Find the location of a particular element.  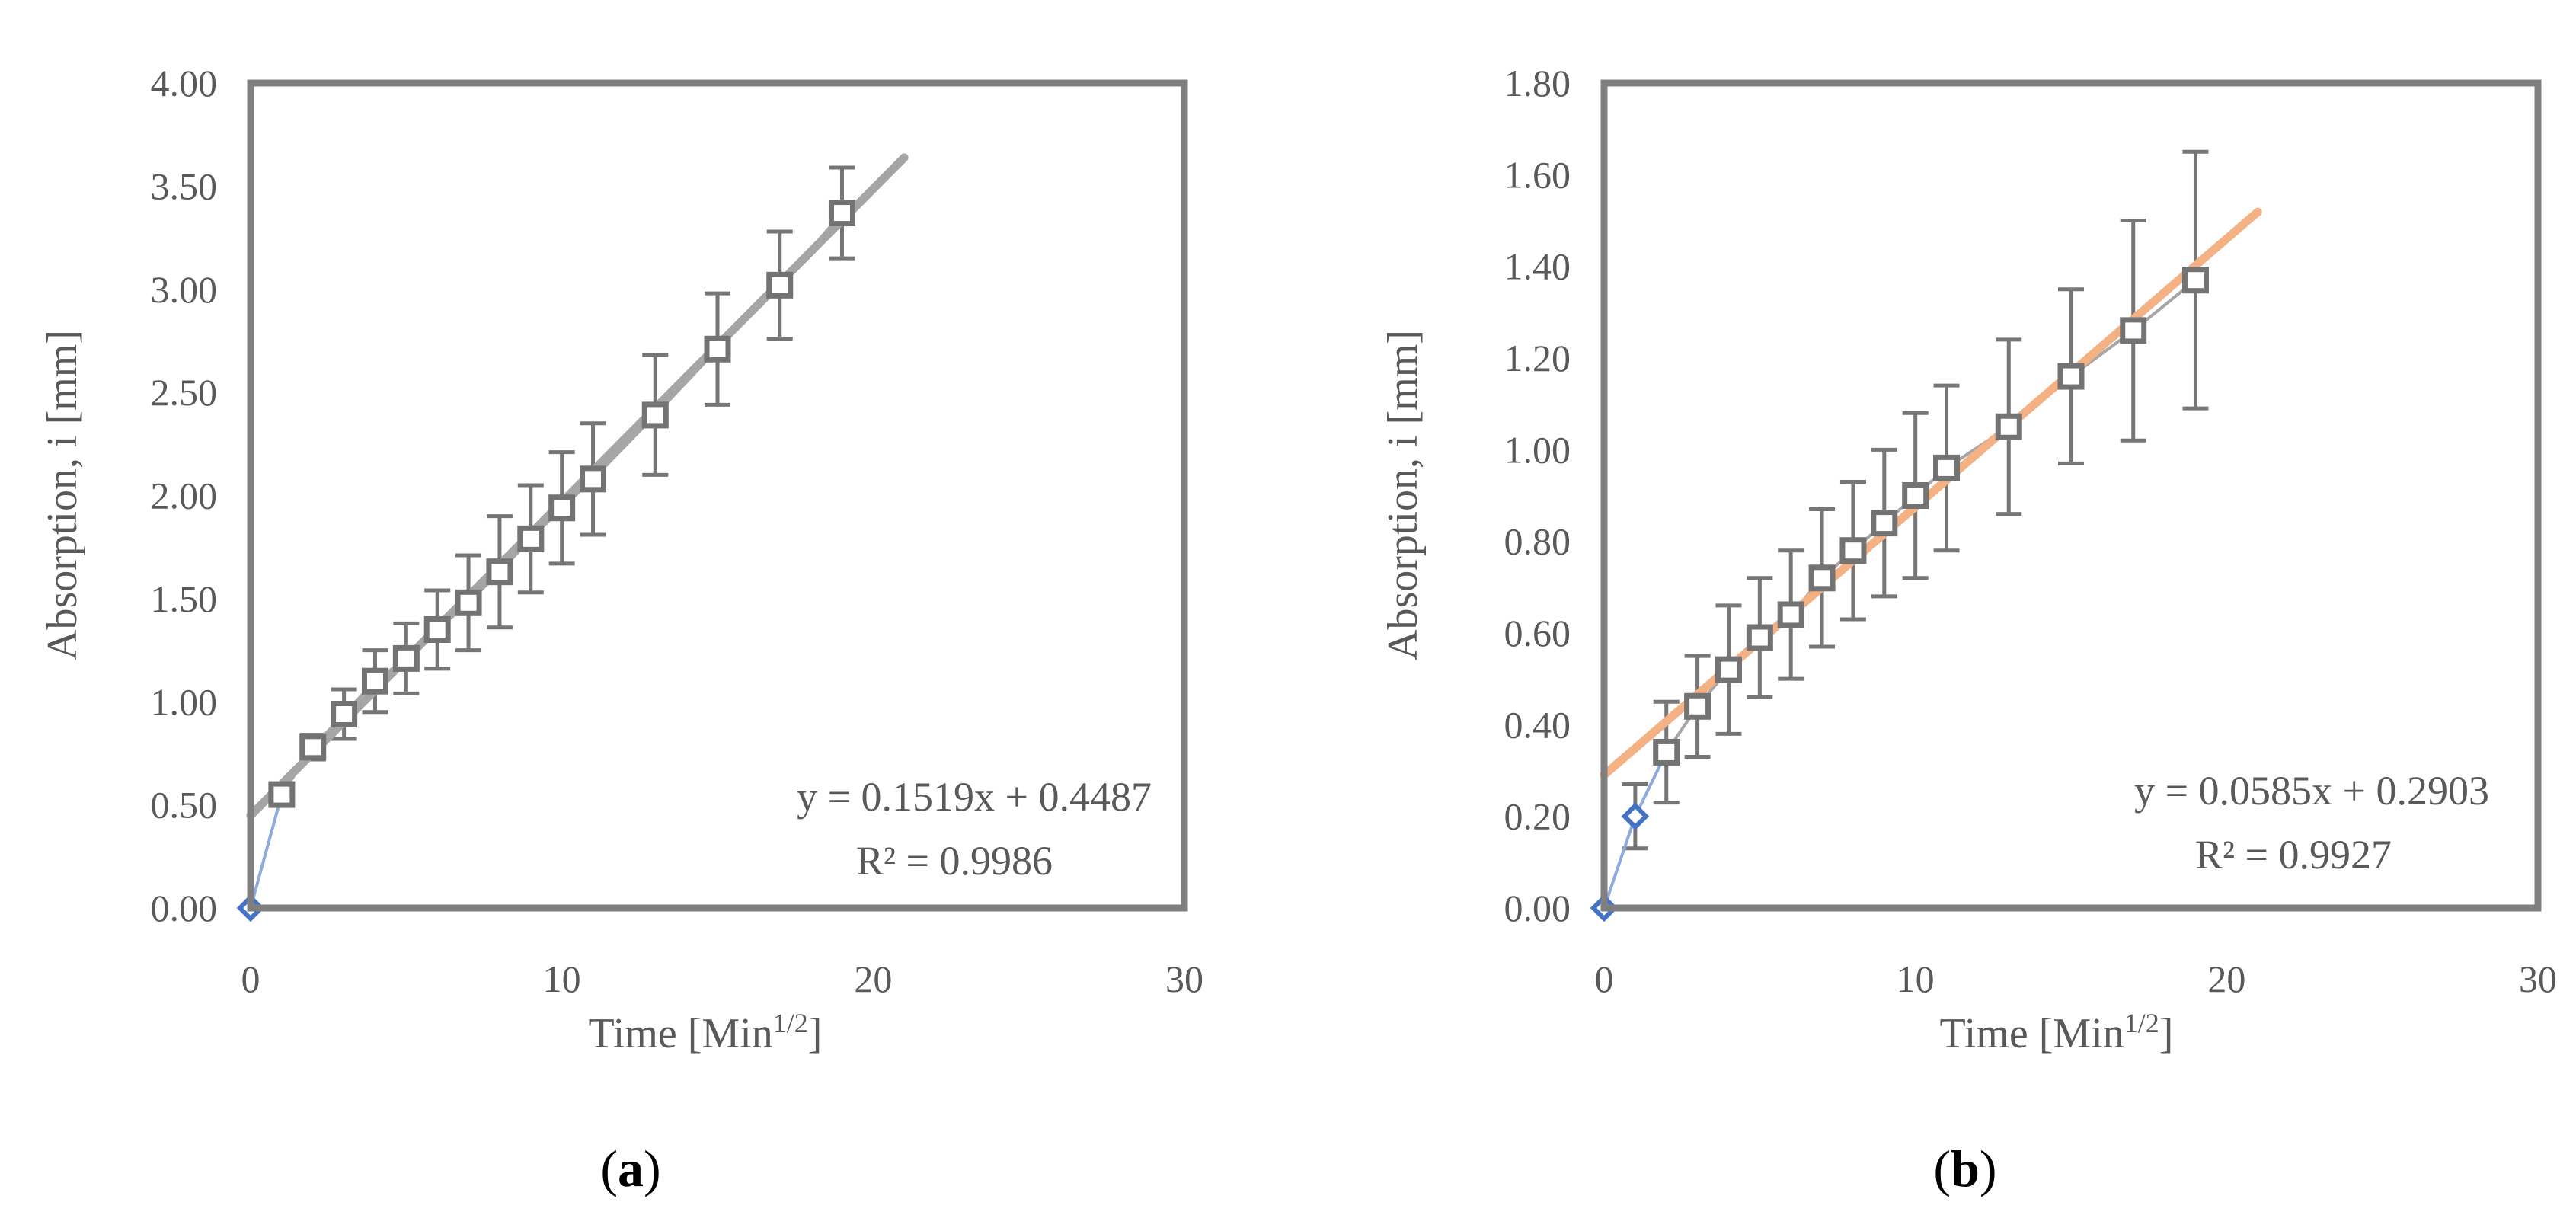

origin-data-point is located at coordinates (1636, 816).